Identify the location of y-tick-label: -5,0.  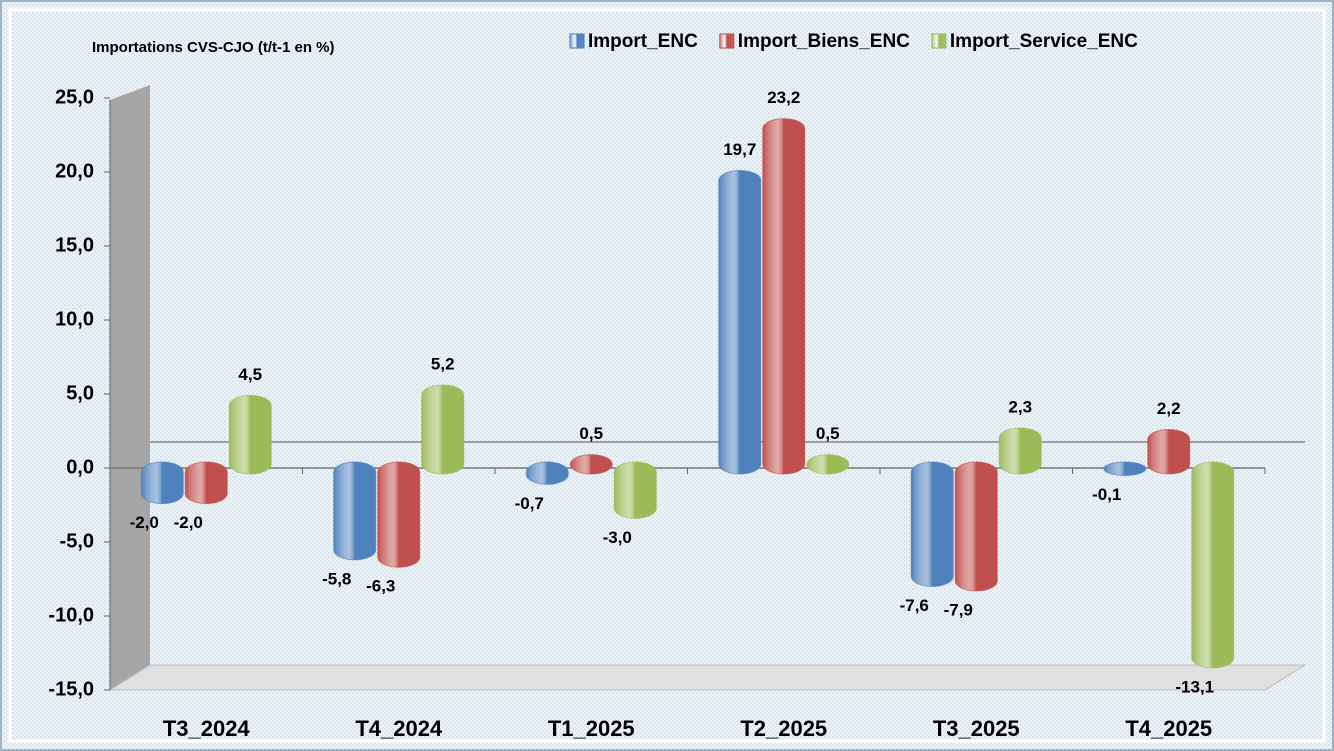
(77, 541).